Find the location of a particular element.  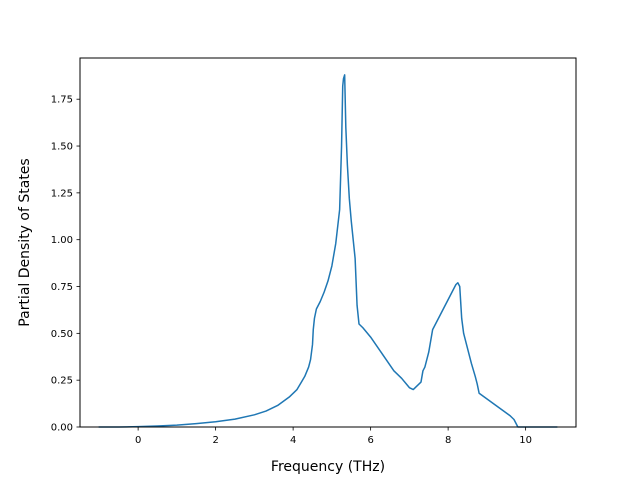

y-tick-label: 0.25 is located at coordinates (62, 381).